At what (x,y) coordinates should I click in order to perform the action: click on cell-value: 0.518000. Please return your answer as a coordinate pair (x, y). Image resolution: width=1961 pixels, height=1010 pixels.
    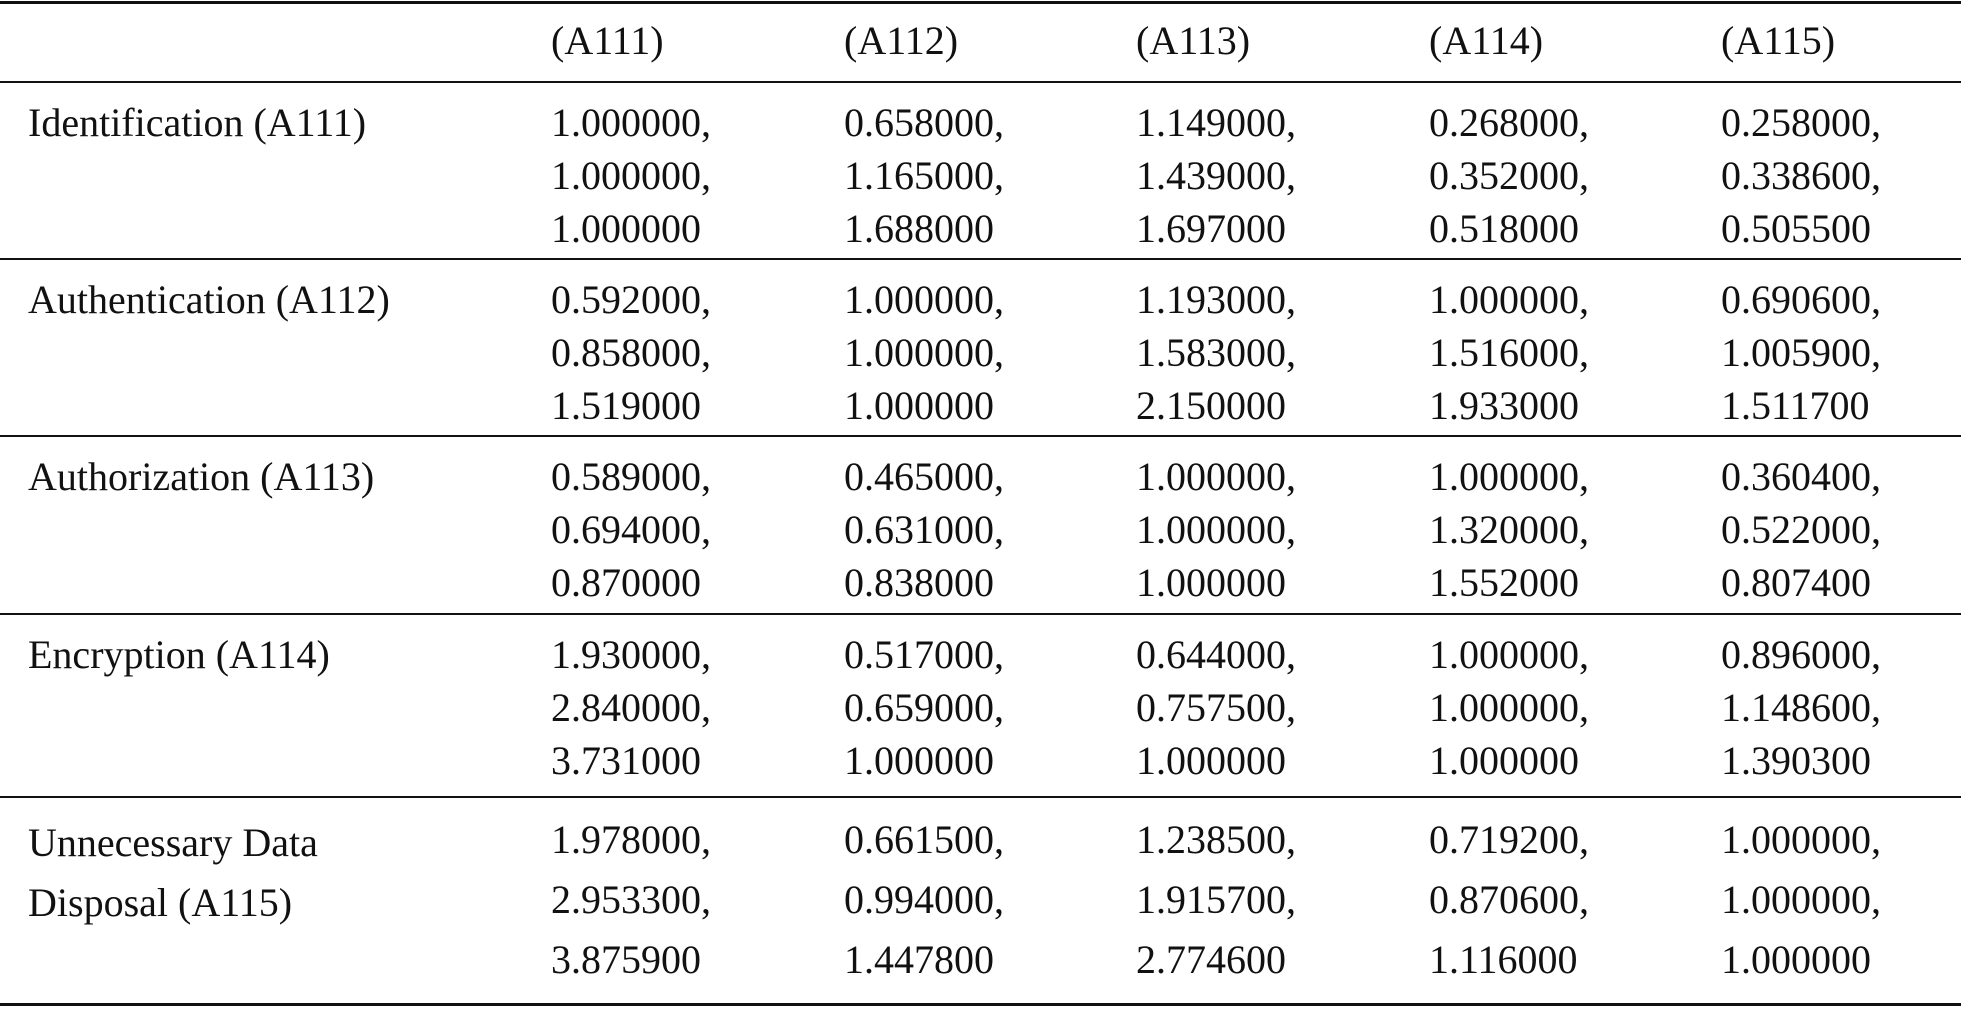
    Looking at the image, I should click on (1504, 228).